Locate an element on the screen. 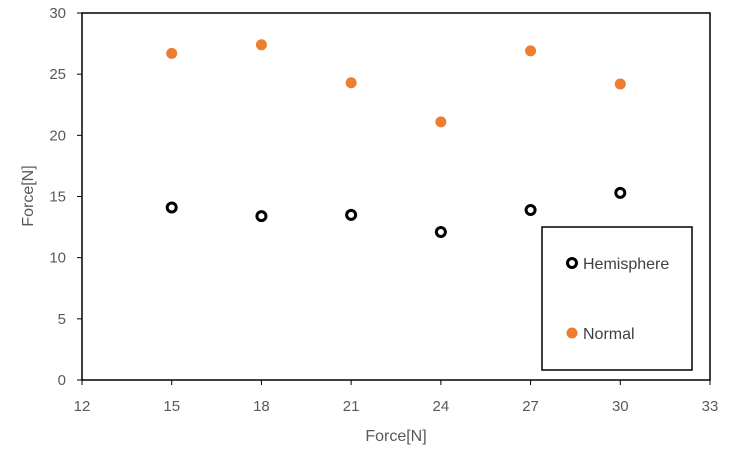 This screenshot has width=739, height=461. legend-box is located at coordinates (617, 298).